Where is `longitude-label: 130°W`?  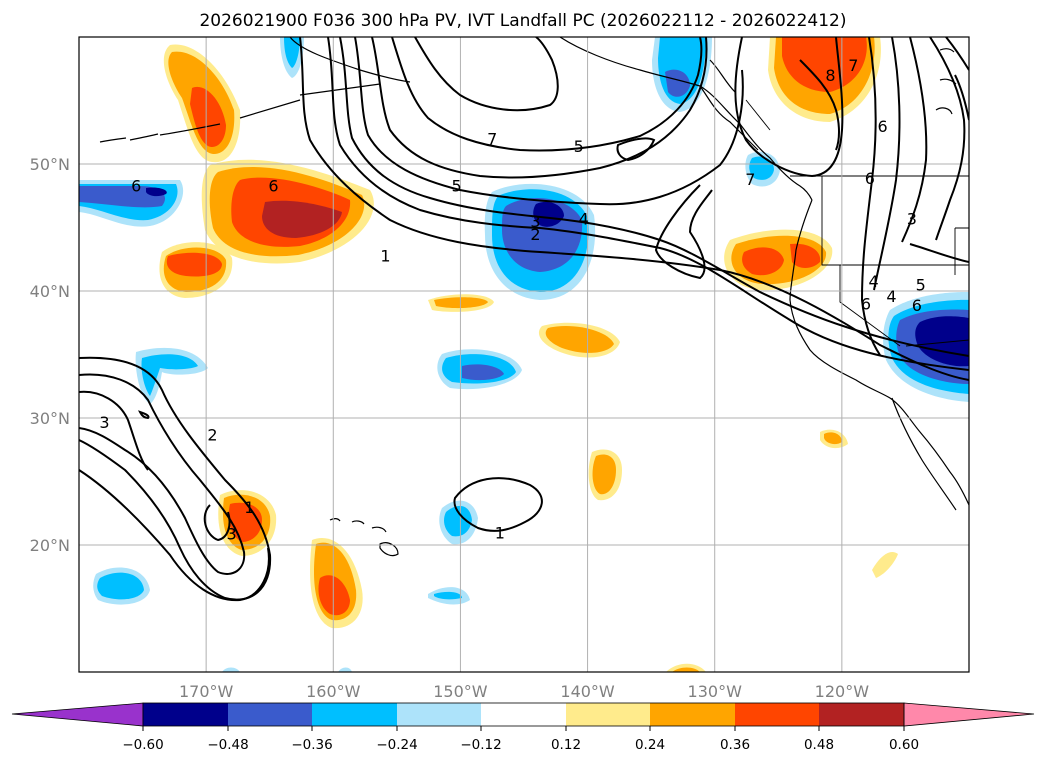 longitude-label: 130°W is located at coordinates (715, 691).